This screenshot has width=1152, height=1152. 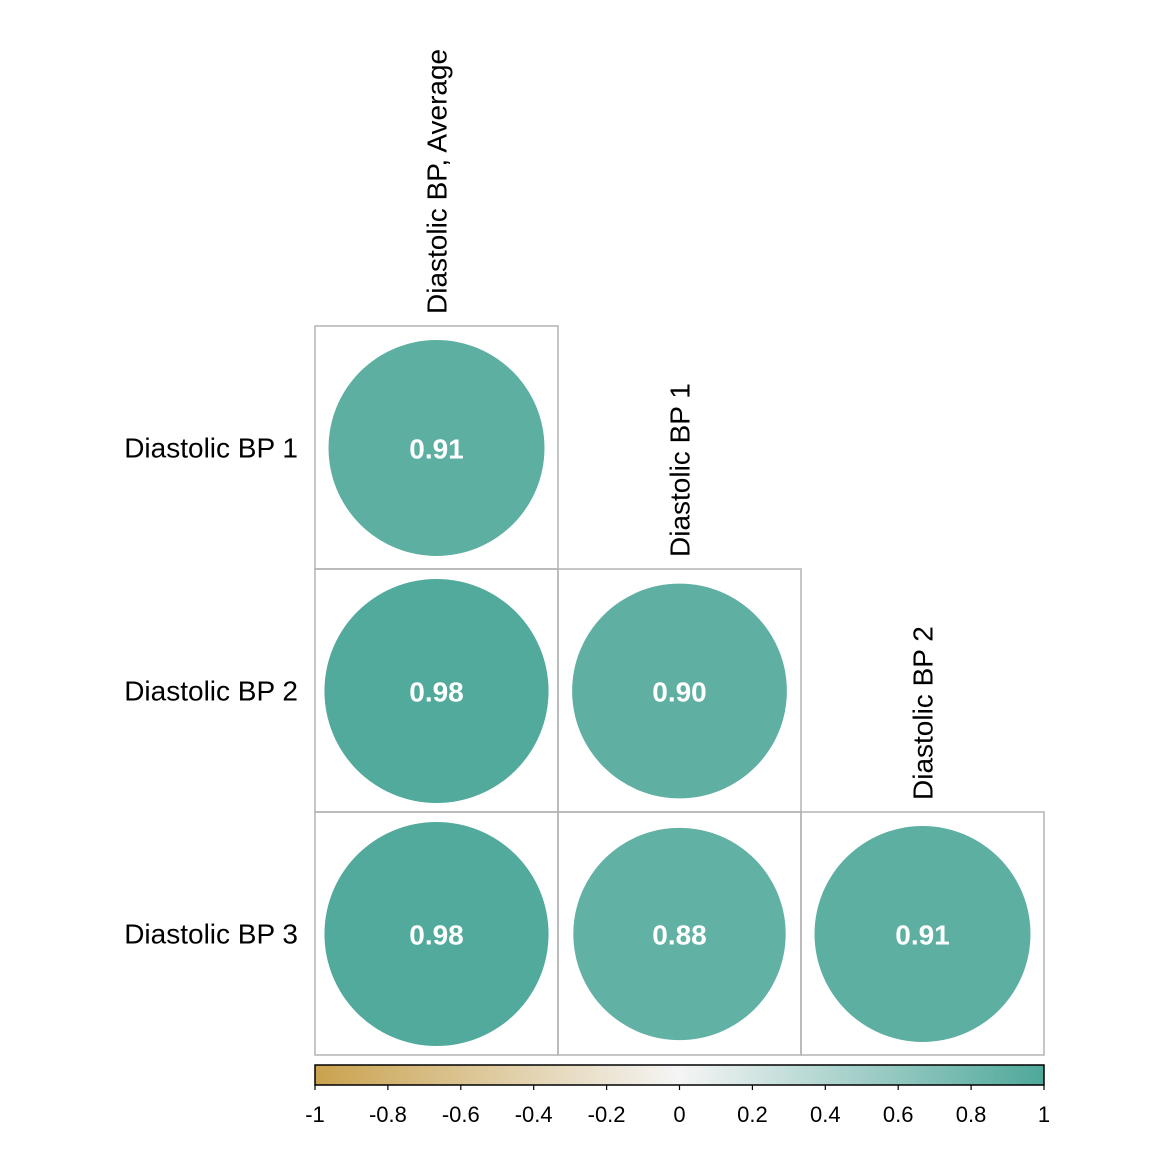 What do you see at coordinates (680, 470) in the screenshot?
I see `column-label: Diastolic BP 1` at bounding box center [680, 470].